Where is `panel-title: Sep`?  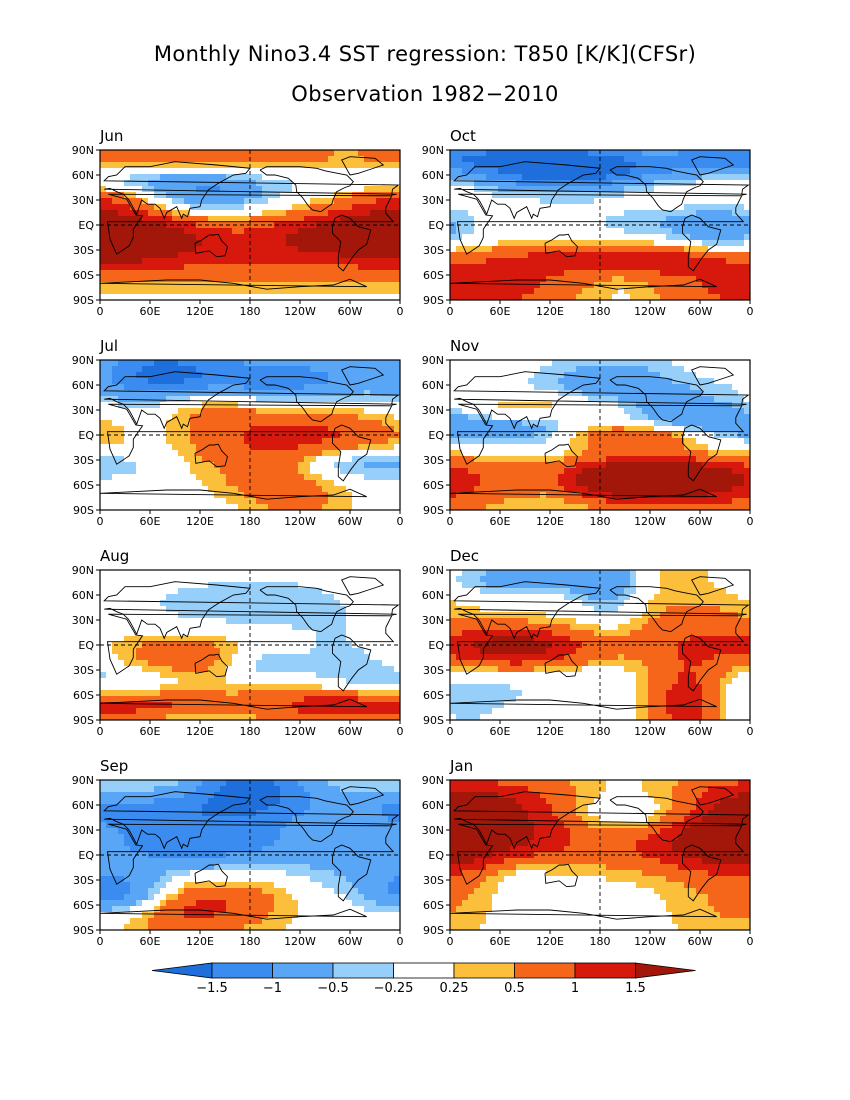 panel-title: Sep is located at coordinates (114, 766).